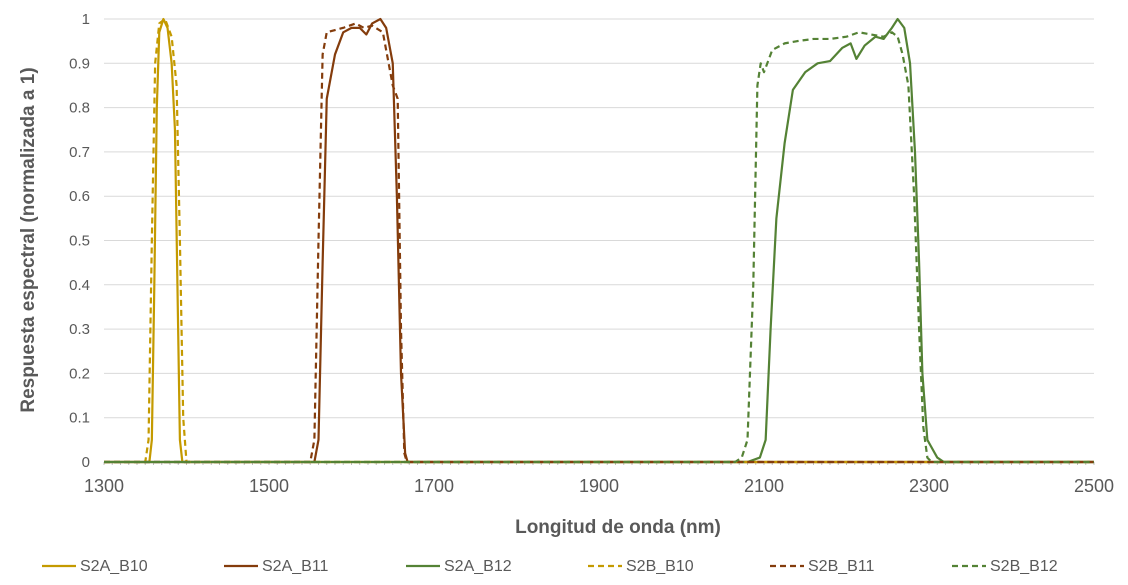 The image size is (1128, 585). I want to click on y-tick-label: 0.8, so click(79, 108).